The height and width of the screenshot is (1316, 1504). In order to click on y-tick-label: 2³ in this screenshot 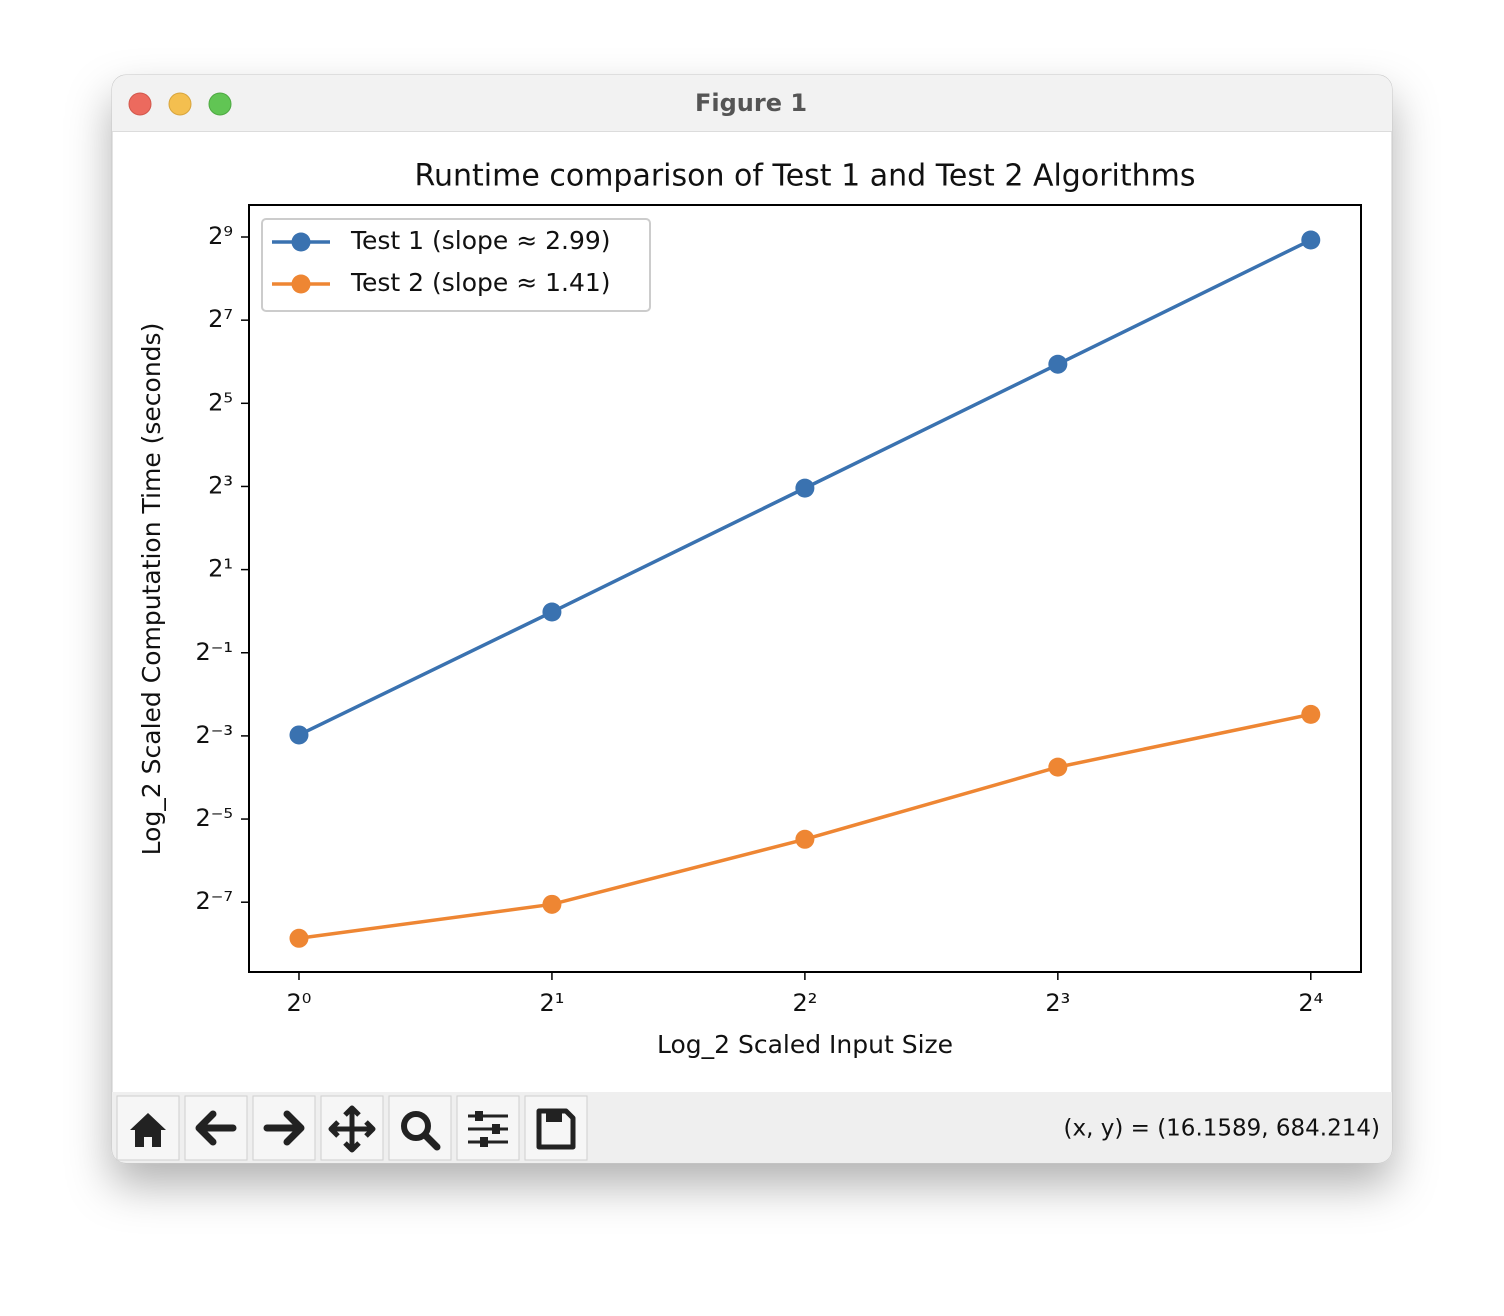, I will do `click(220, 485)`.